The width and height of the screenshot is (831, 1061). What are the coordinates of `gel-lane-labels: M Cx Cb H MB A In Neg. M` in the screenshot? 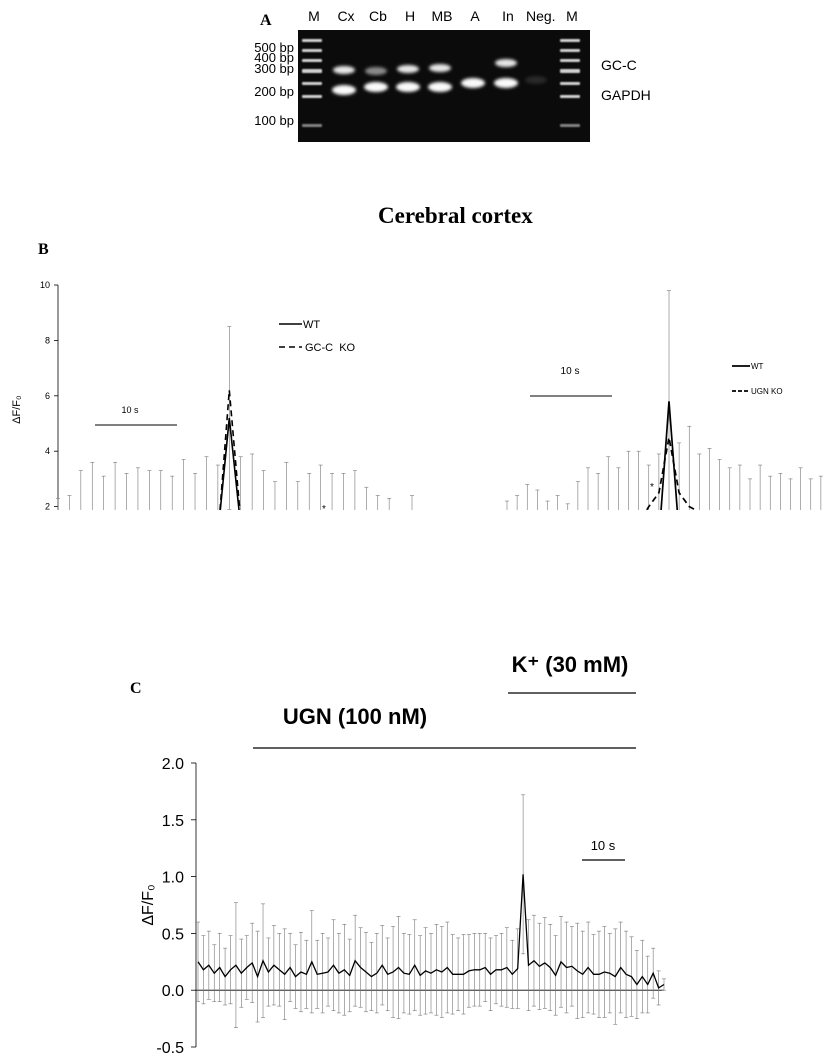 It's located at (445, 18).